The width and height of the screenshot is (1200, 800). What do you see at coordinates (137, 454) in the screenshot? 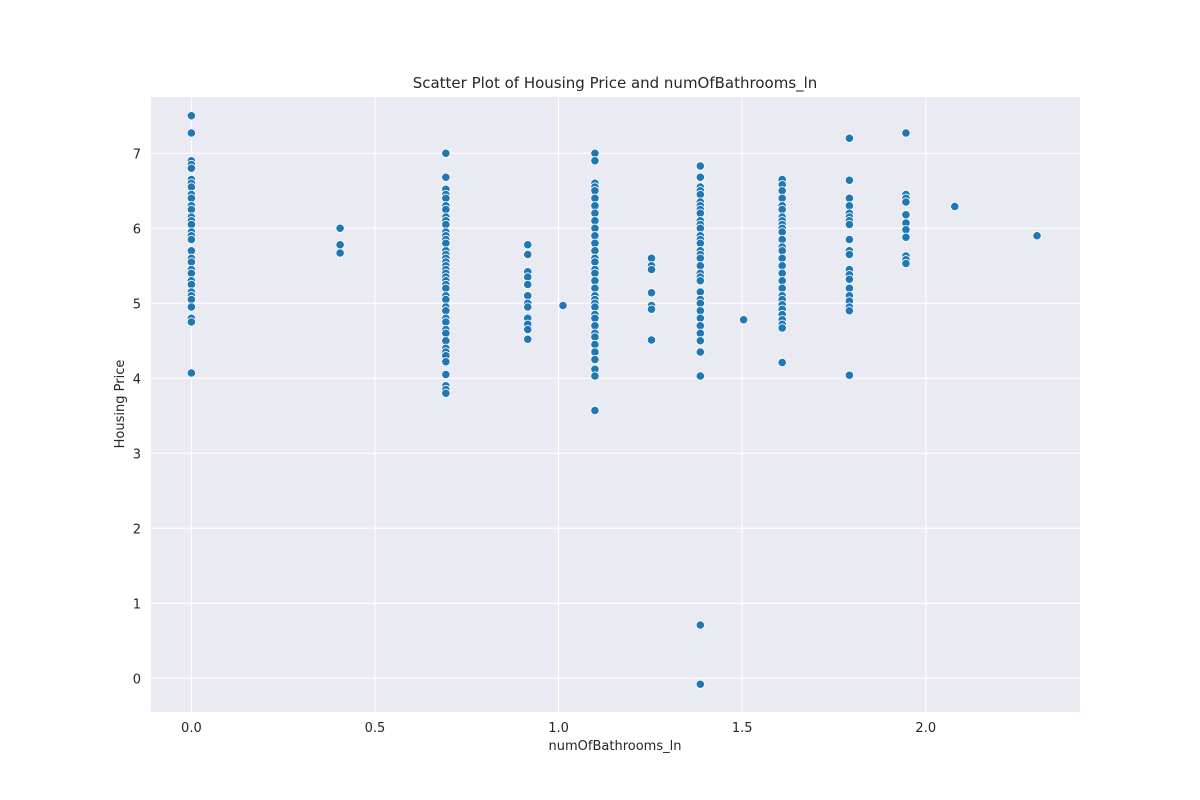
I see `y-tick-label: 3` at bounding box center [137, 454].